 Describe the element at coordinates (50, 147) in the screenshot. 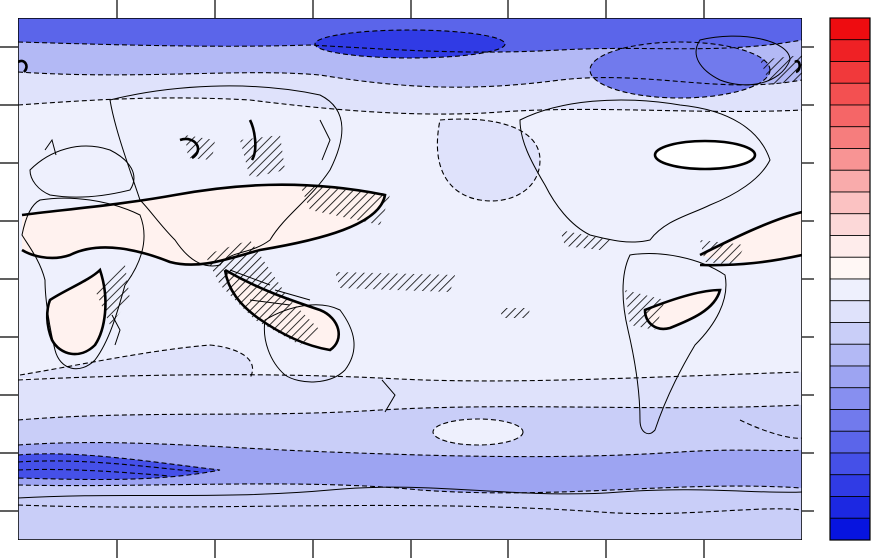

I see `uk-coastline` at that location.